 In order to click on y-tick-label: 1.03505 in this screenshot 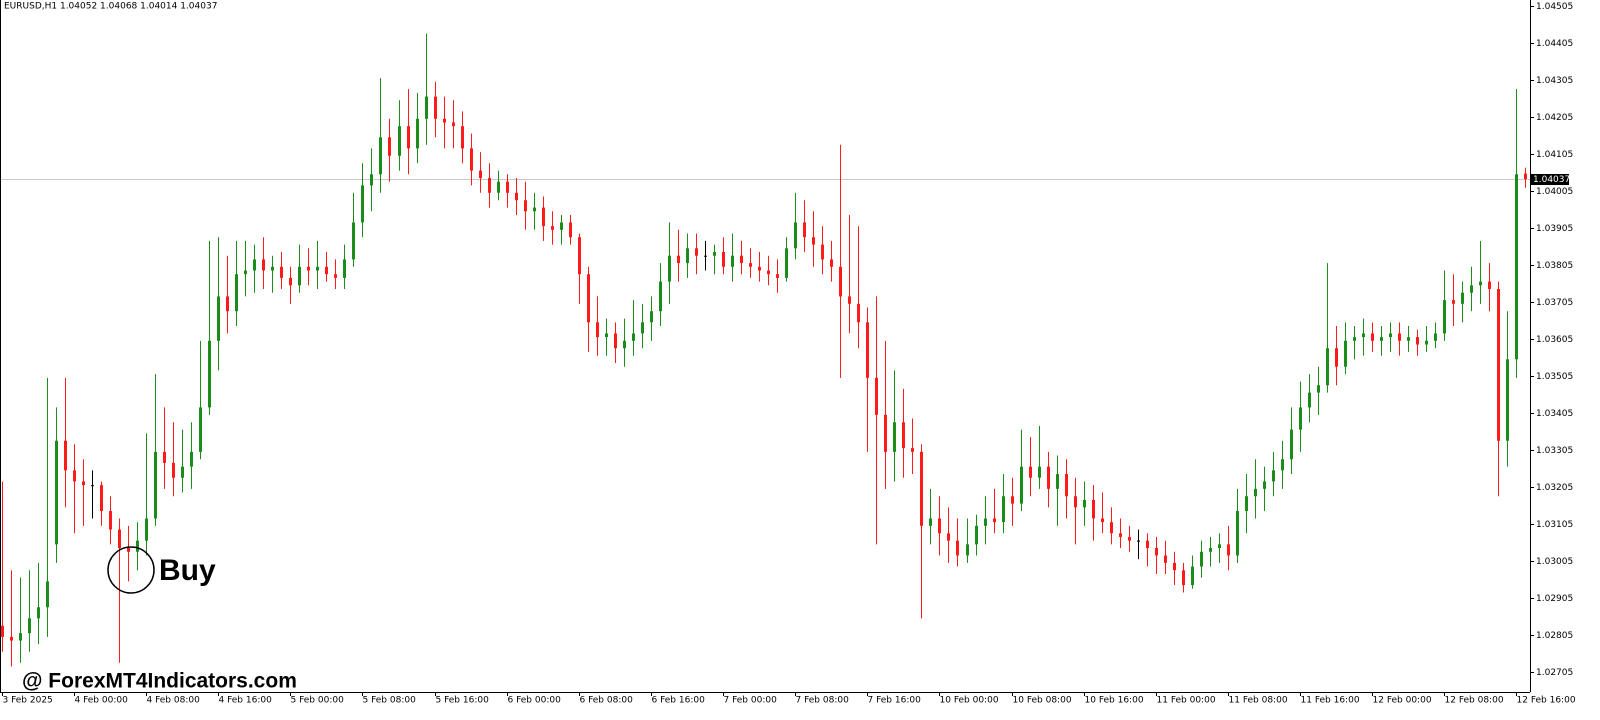, I will do `click(1554, 377)`.